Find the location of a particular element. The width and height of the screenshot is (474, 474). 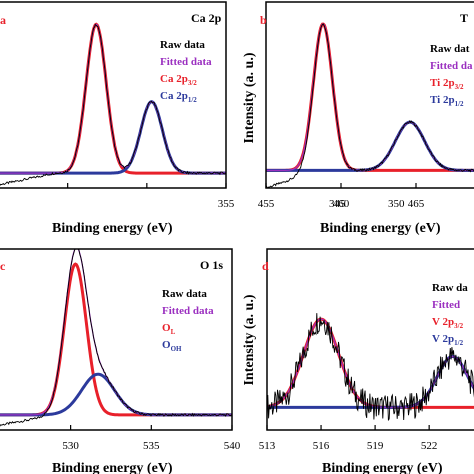

panel-c-tick-label: 530 is located at coordinates (70, 446).